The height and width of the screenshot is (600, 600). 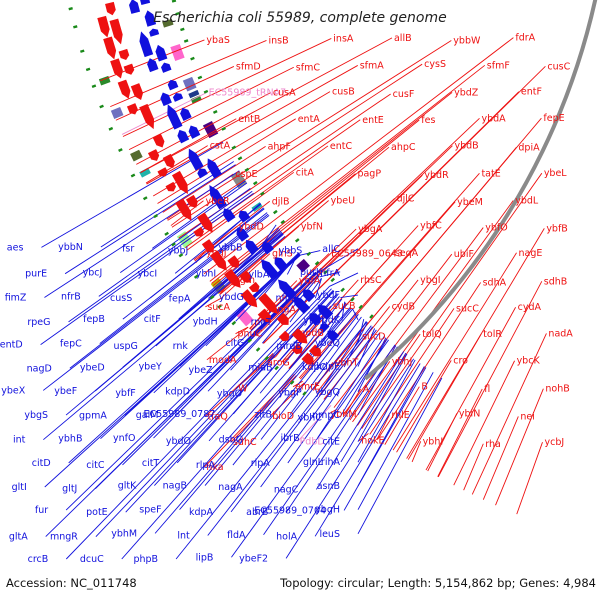 I want to click on gene-label: ybgA, so click(x=370, y=229).